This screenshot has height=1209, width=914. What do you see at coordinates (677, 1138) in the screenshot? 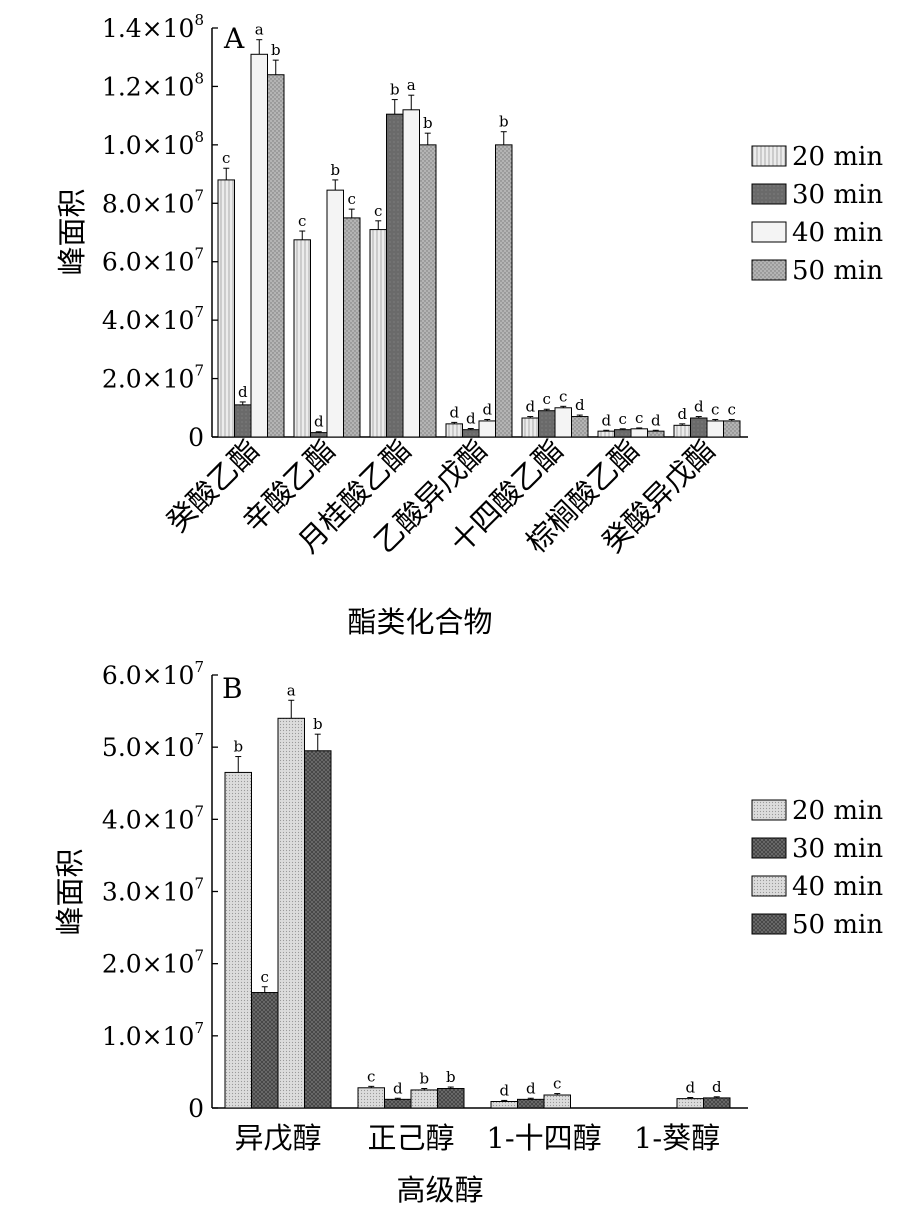
I see `category-label: 1-葵醇` at bounding box center [677, 1138].